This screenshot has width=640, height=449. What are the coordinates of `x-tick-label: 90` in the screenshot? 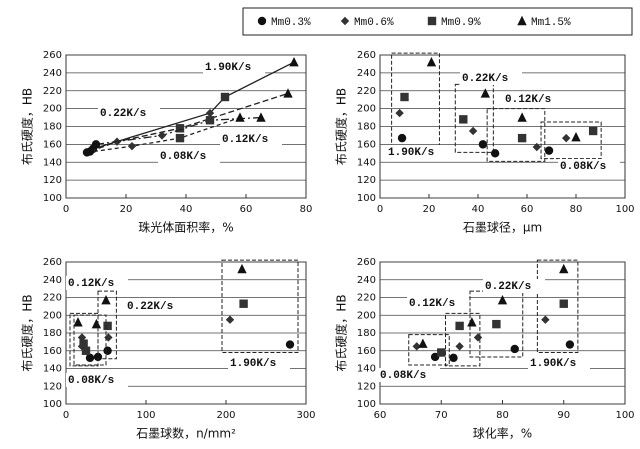 It's located at (563, 415).